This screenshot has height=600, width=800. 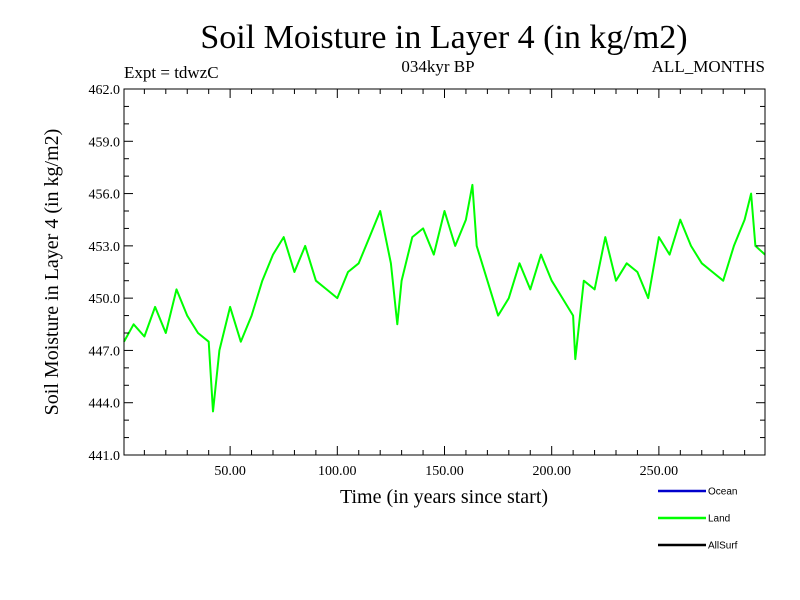 I want to click on legend-label-allsurf: AllSurf, so click(x=723, y=546).